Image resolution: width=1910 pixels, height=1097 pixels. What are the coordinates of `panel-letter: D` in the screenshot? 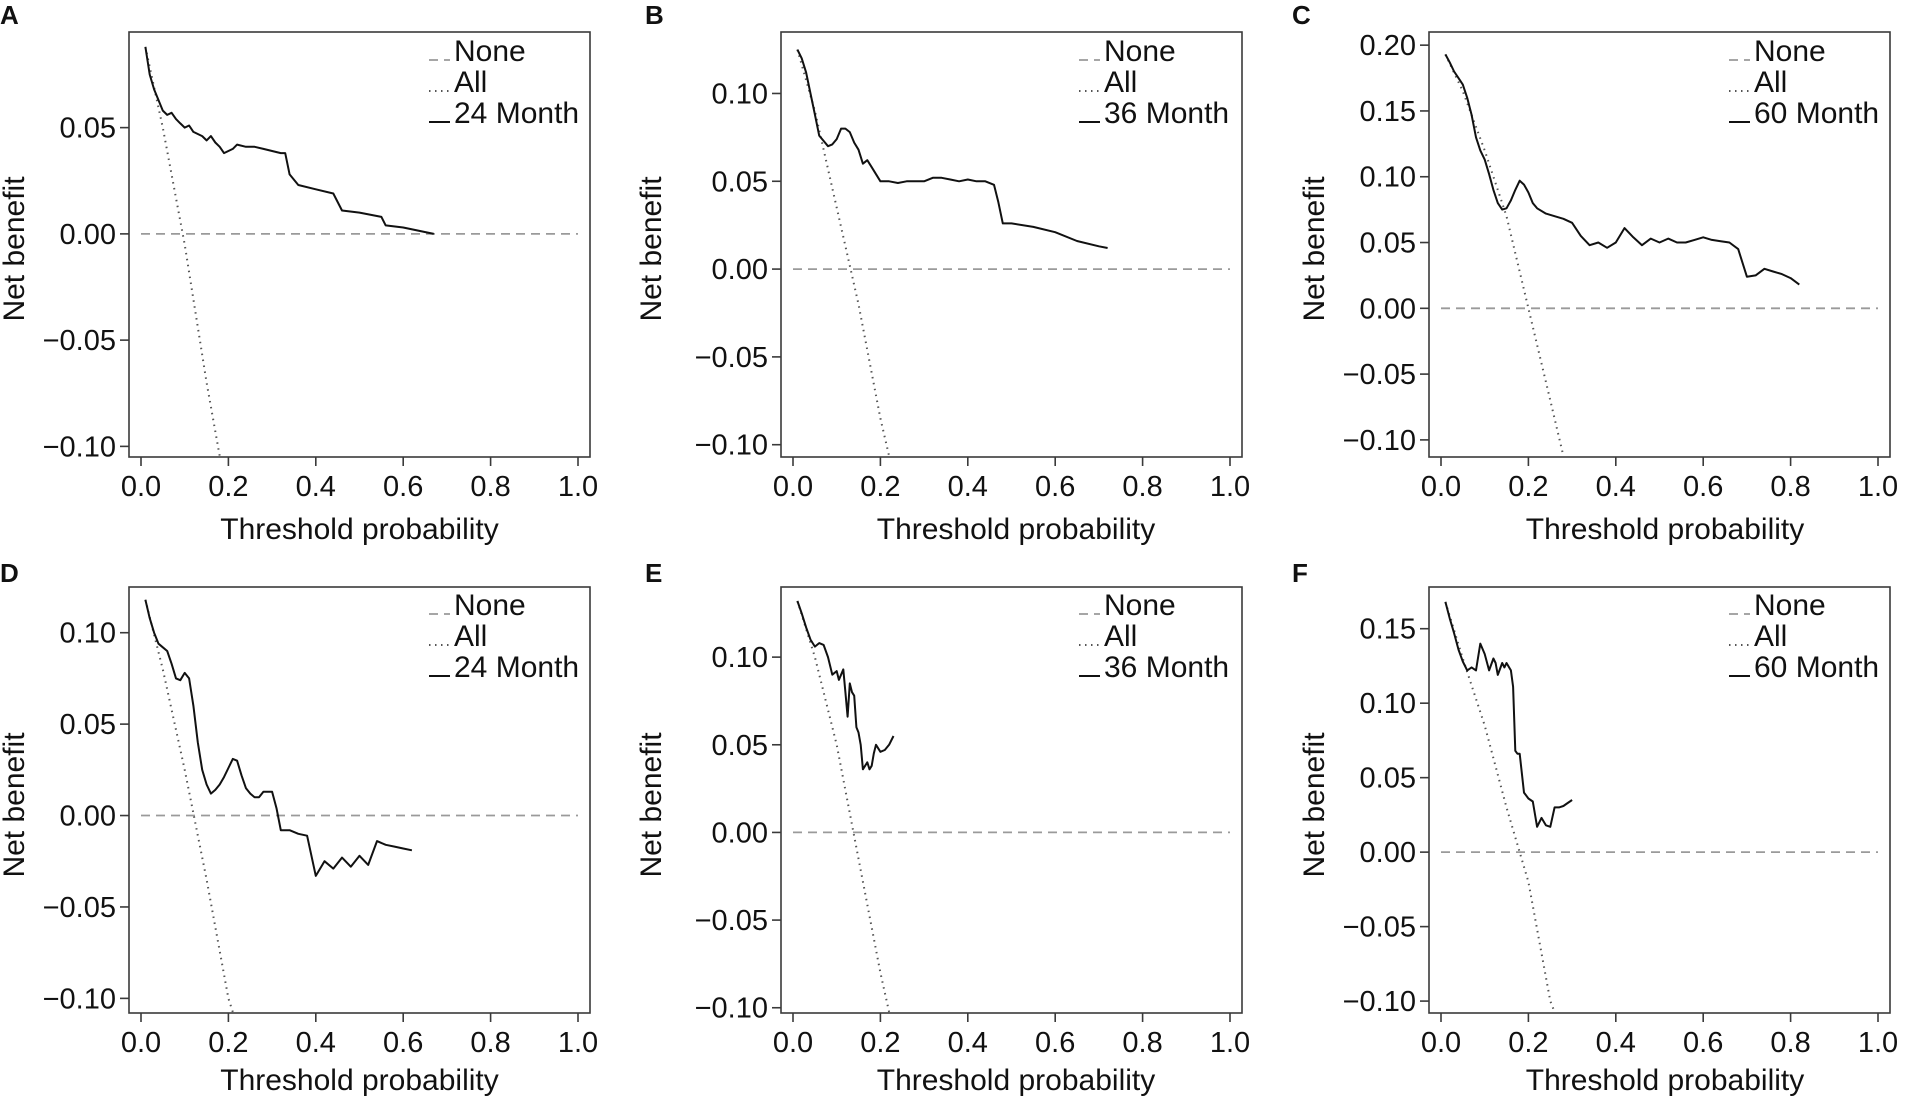 It's located at (9, 573).